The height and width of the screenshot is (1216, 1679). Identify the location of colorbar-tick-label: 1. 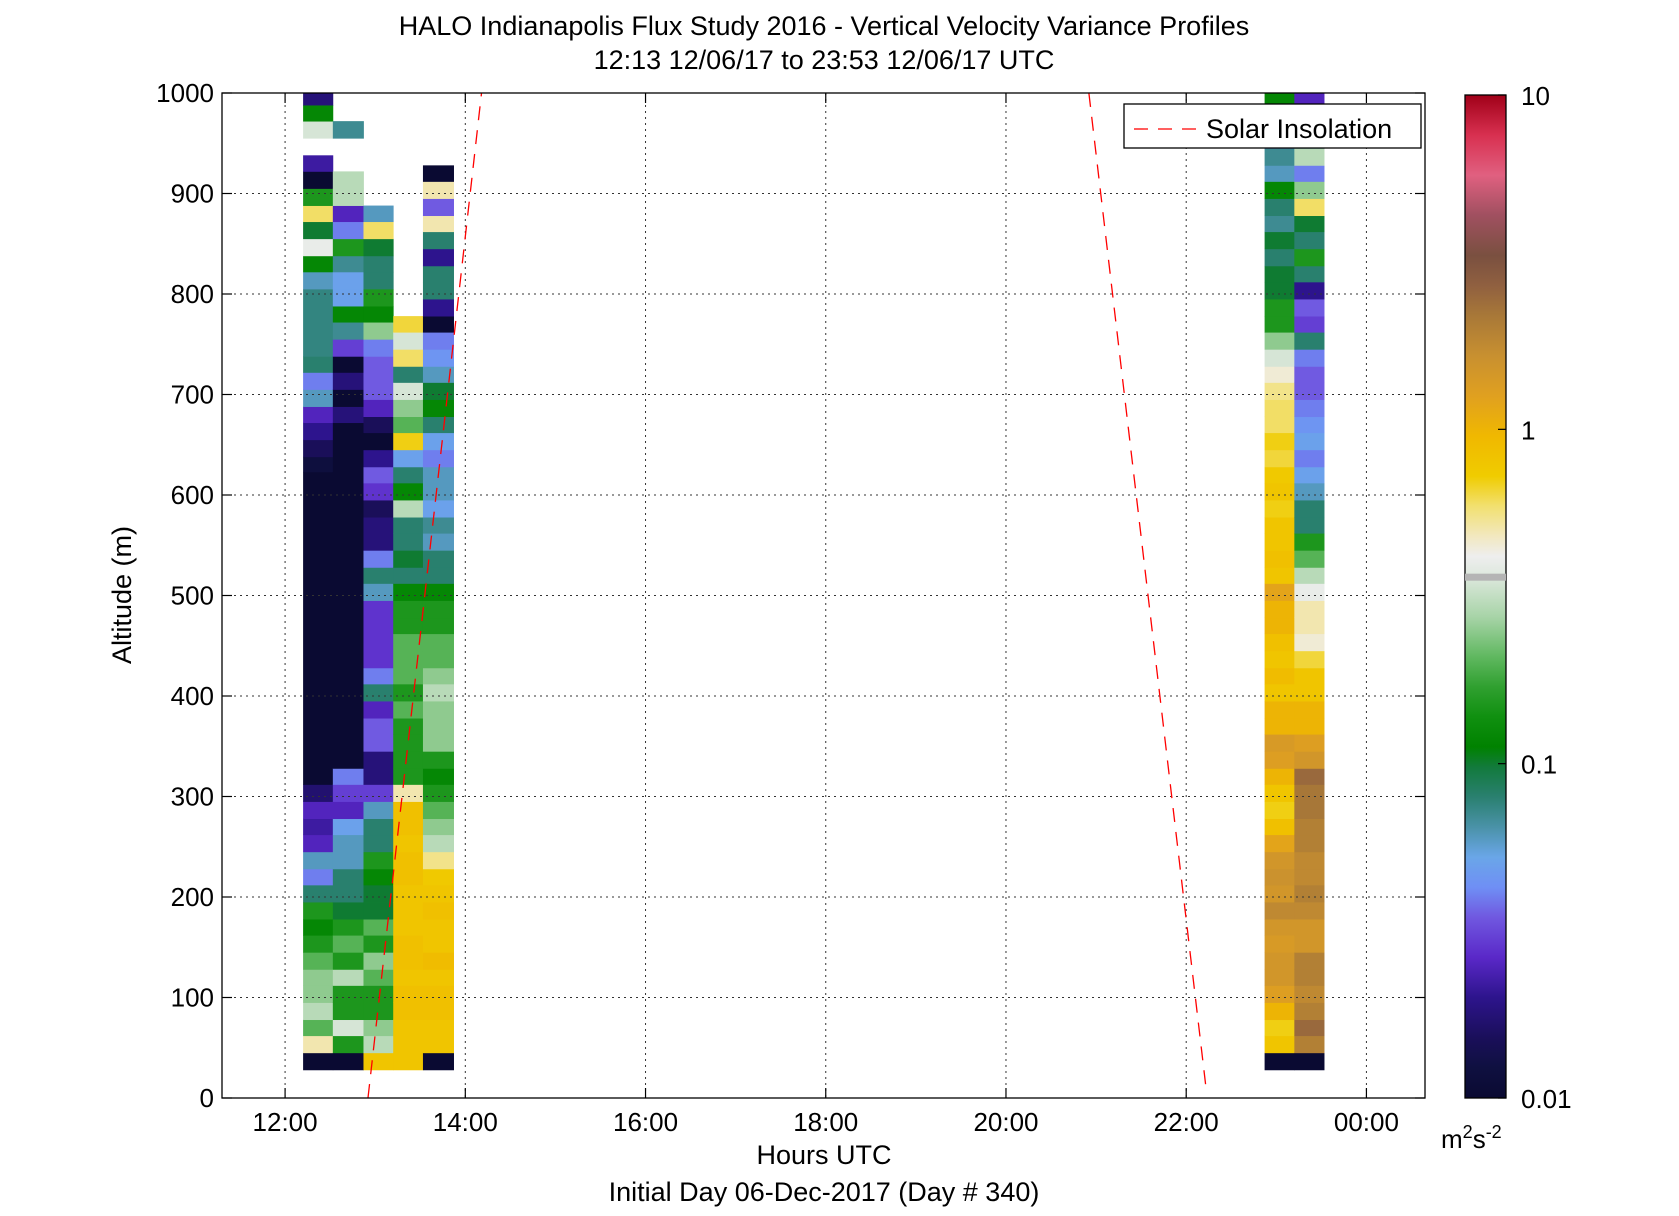
(1528, 430).